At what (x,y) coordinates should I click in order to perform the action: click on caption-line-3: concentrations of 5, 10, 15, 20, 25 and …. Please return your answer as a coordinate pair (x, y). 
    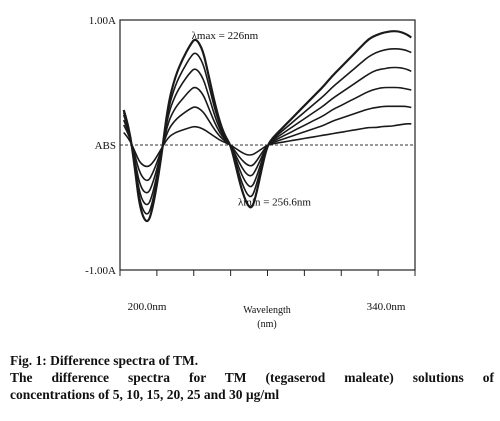
    Looking at the image, I should click on (145, 394).